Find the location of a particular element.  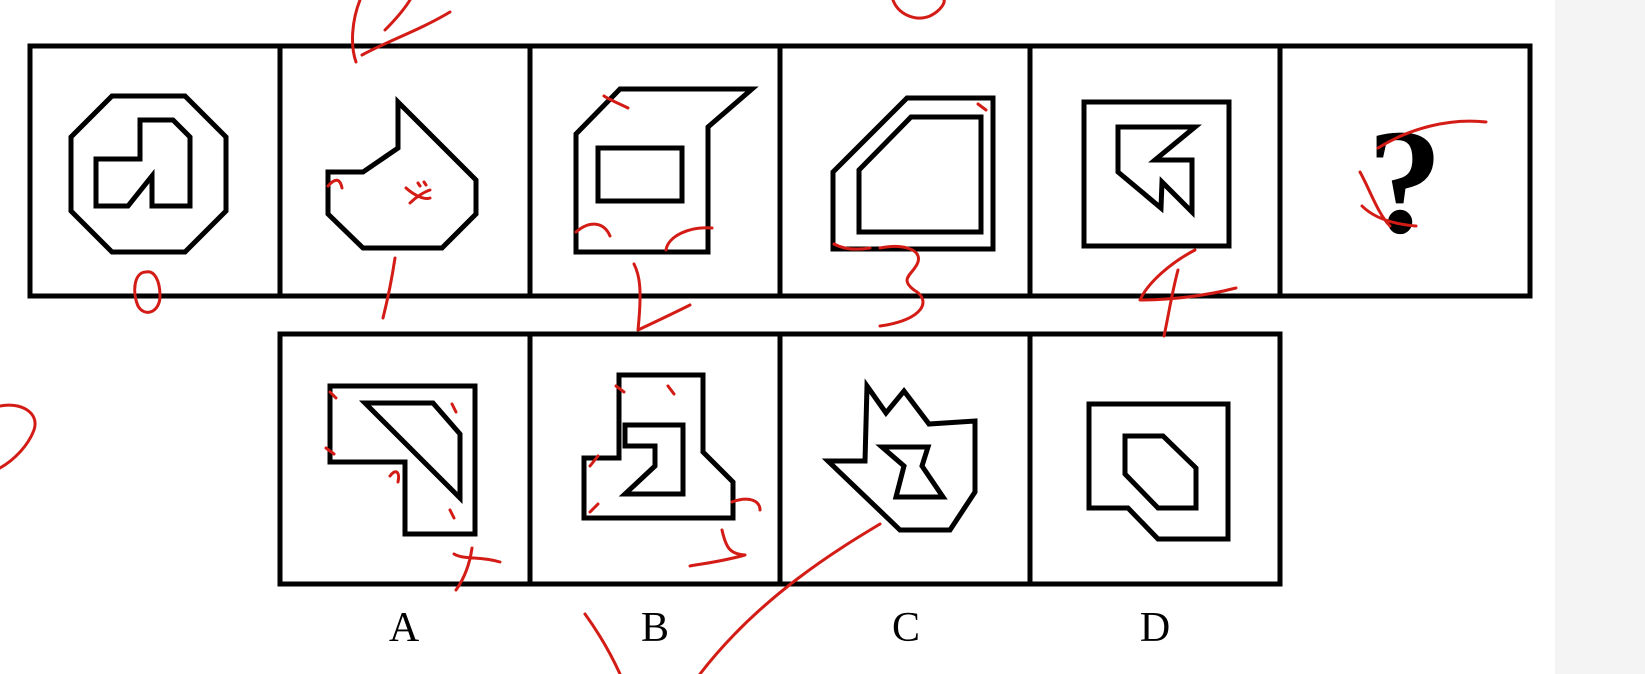

ink-option-b-marks is located at coordinates (675, 476).